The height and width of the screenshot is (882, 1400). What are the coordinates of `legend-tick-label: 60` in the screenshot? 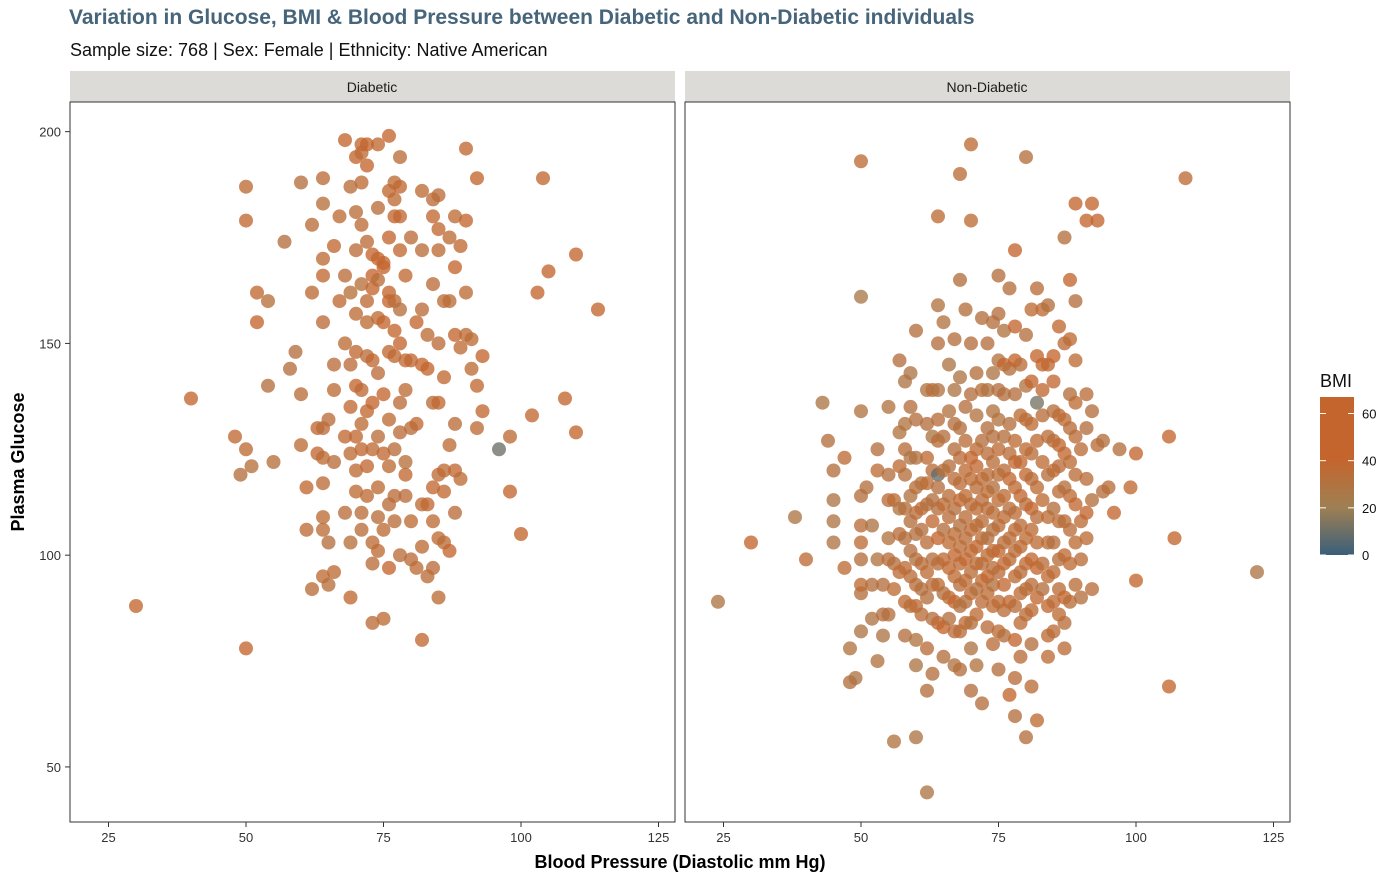 It's located at (1369, 414).